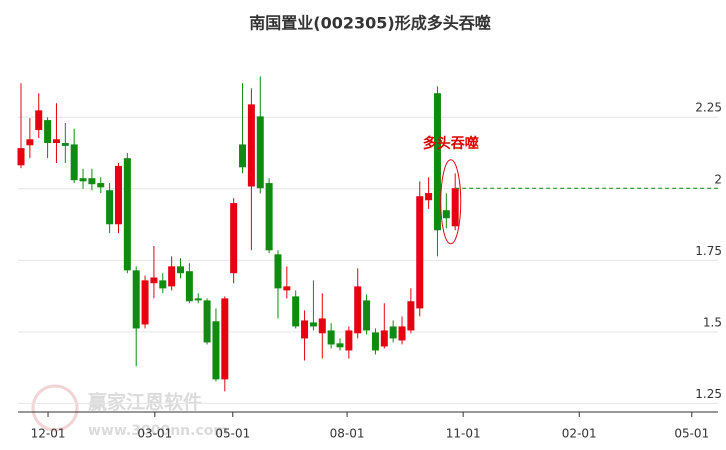 Image resolution: width=726 pixels, height=450 pixels. I want to click on y-tick-label: 1.75, so click(708, 251).